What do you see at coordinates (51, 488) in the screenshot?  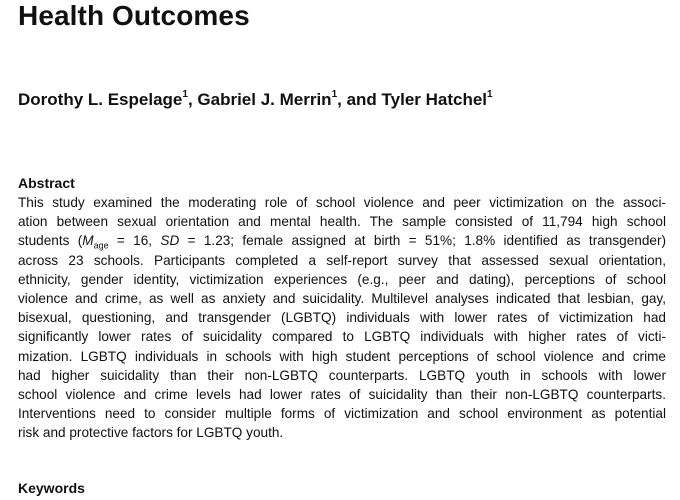 I see `keywords-heading: Keywords` at bounding box center [51, 488].